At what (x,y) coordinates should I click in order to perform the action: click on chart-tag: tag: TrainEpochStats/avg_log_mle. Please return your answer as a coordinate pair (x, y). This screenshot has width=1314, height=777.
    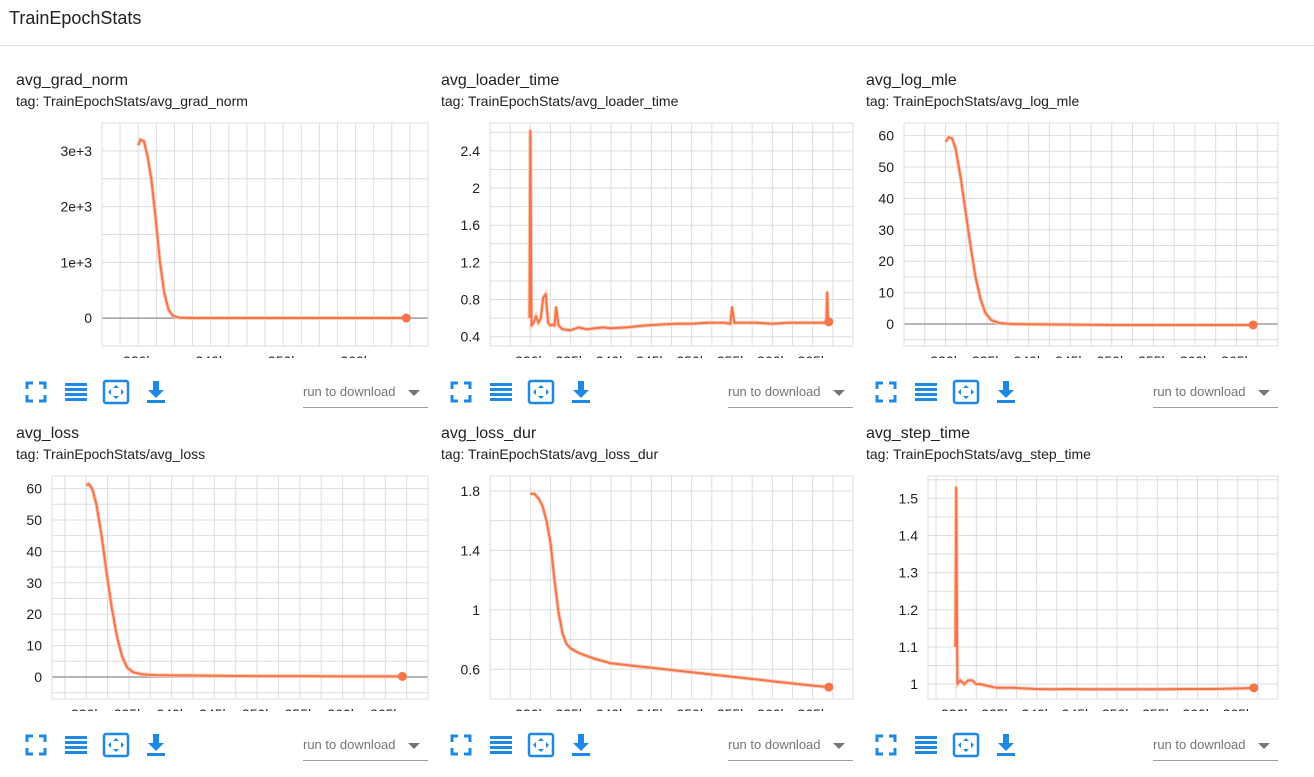
    Looking at the image, I should click on (973, 101).